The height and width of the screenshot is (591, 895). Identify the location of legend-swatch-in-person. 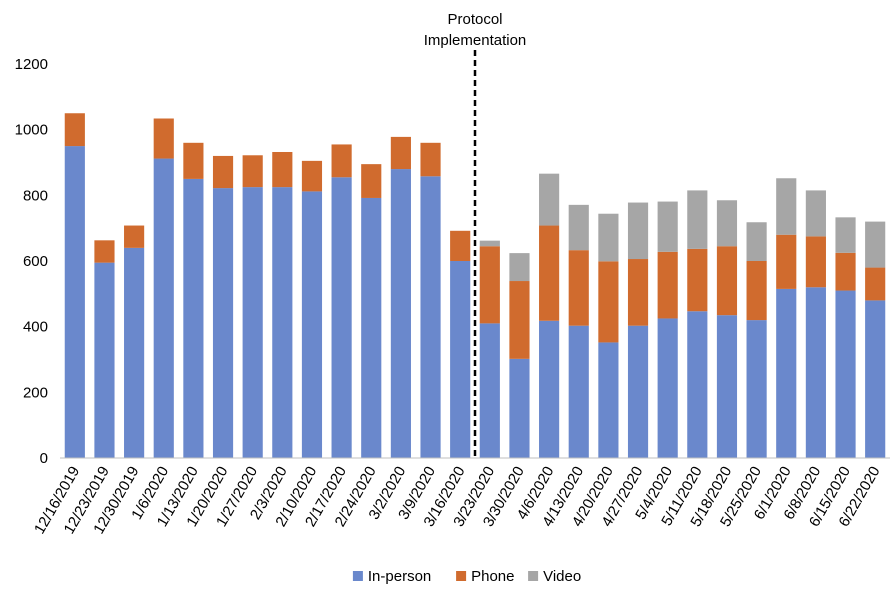
(357, 576).